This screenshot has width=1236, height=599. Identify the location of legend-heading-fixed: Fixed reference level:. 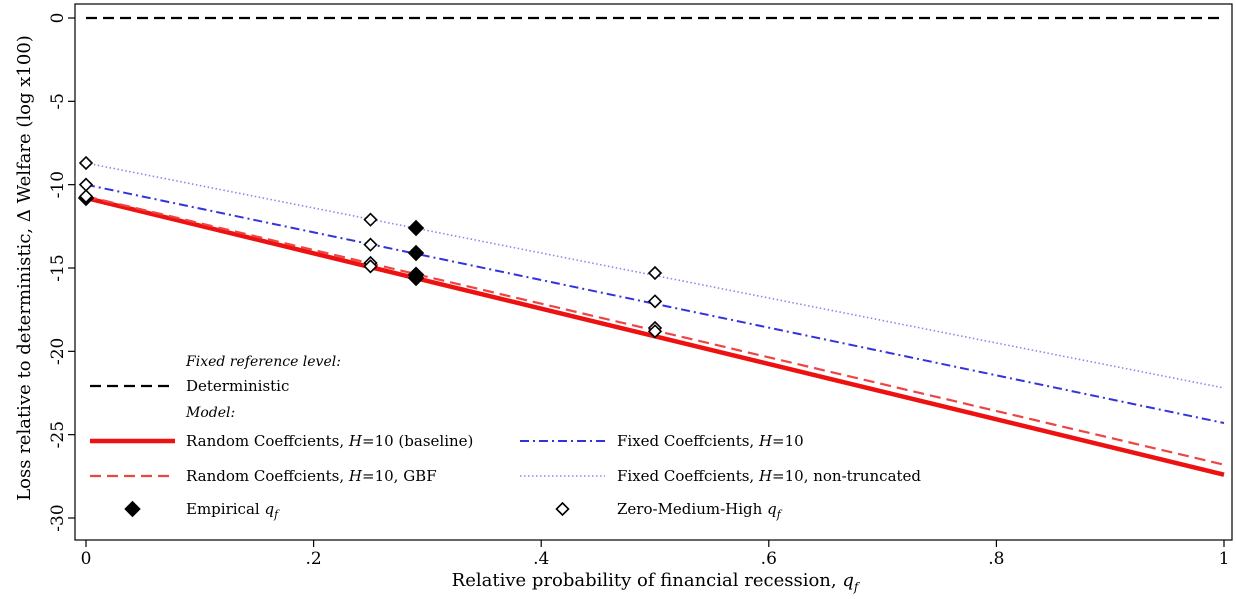
(263, 362).